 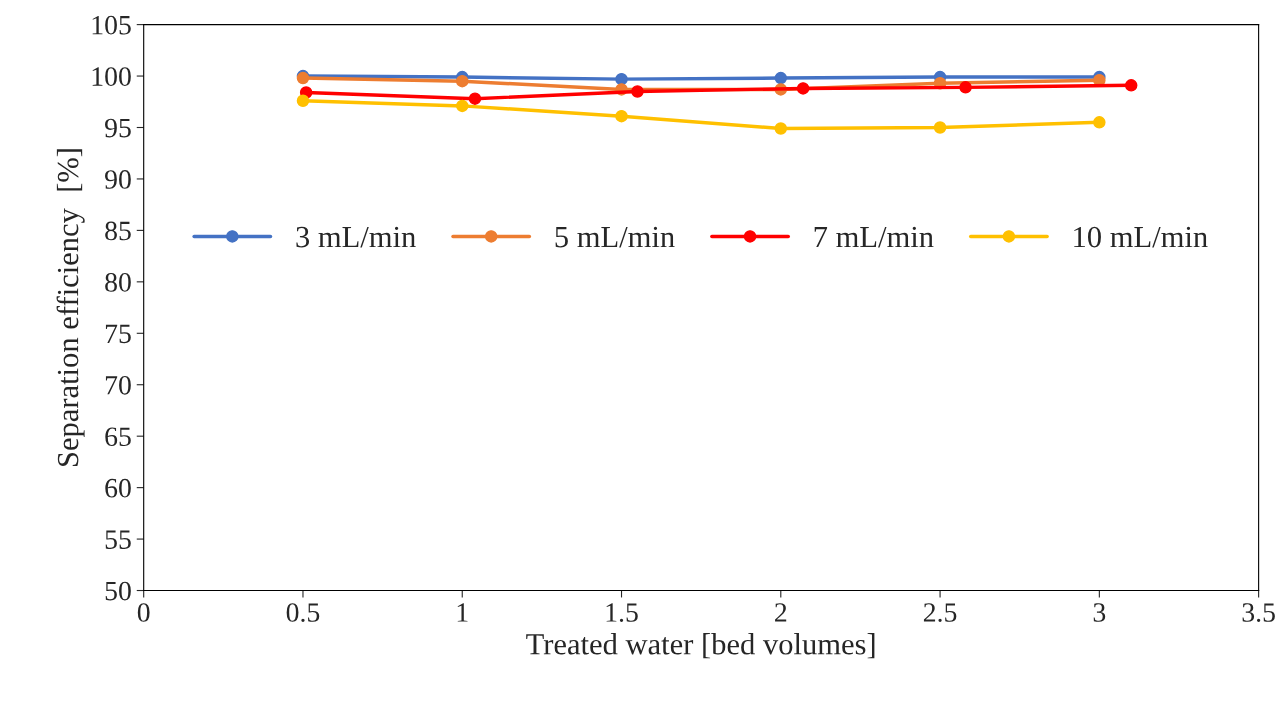 I want to click on y-tick-label: 50, so click(x=118, y=591).